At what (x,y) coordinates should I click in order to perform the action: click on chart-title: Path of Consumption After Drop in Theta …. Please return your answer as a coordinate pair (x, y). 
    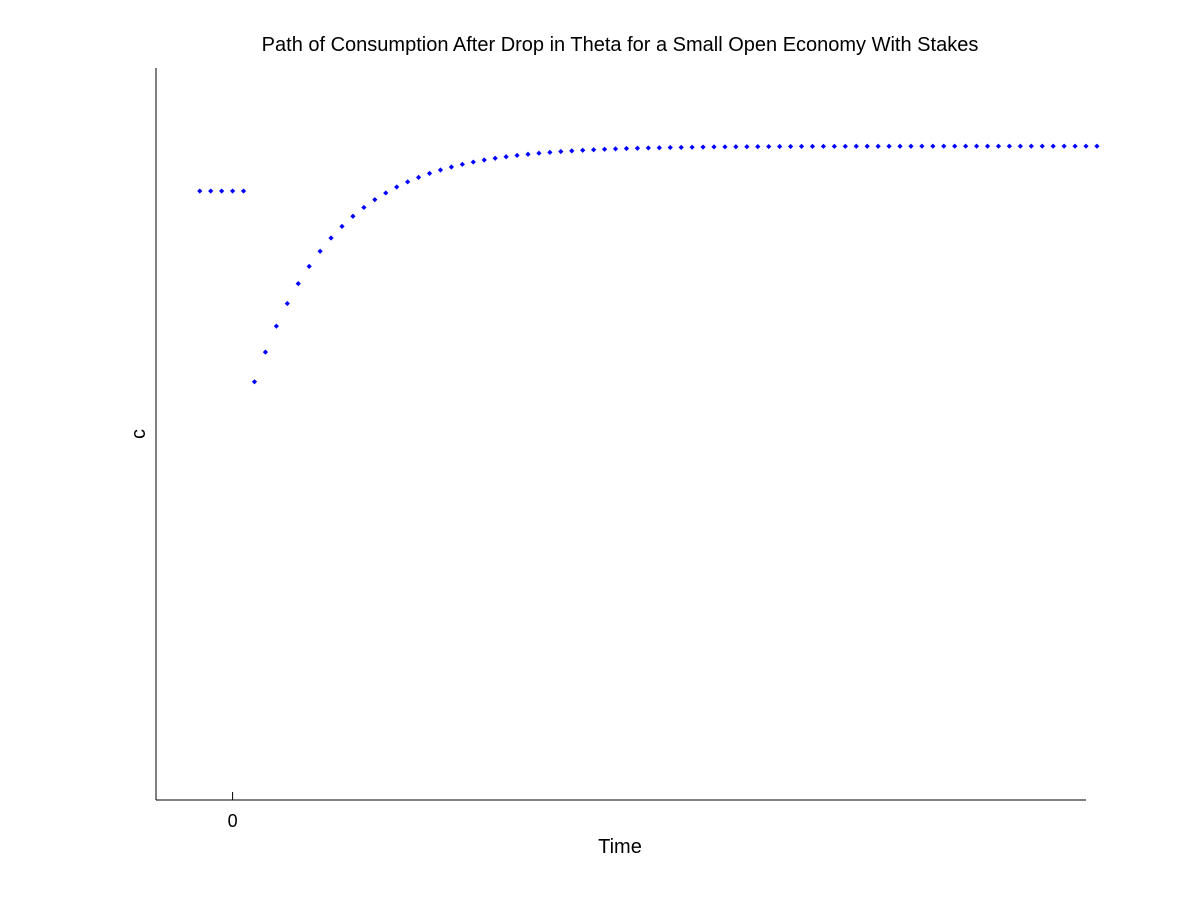
    Looking at the image, I should click on (620, 45).